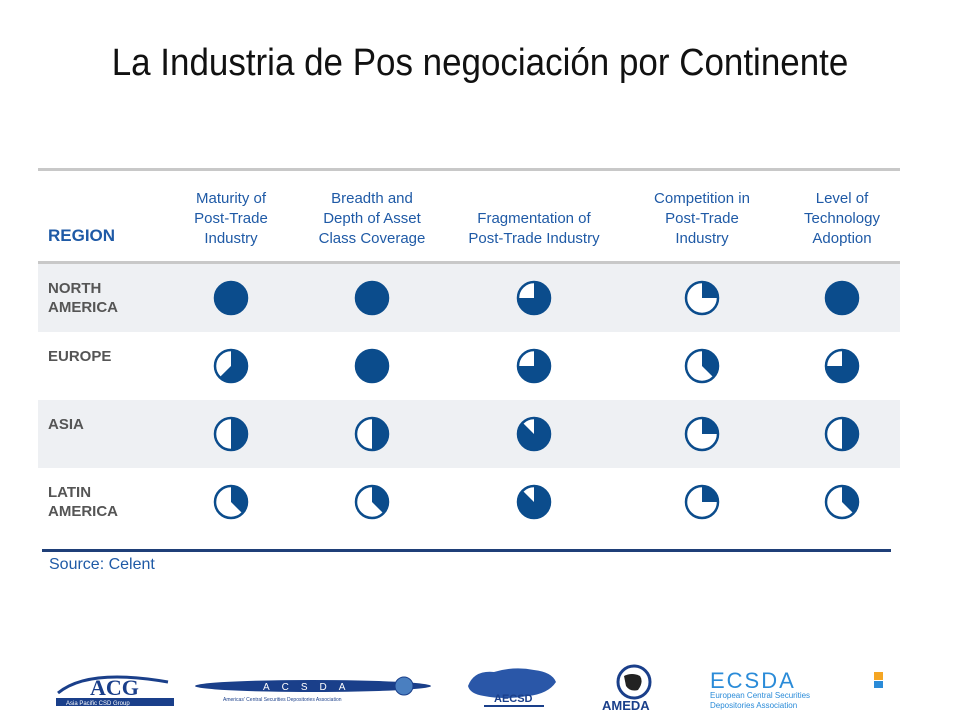 The height and width of the screenshot is (720, 960). Describe the element at coordinates (310, 687) in the screenshot. I see `svg-text: ACSDA` at that location.